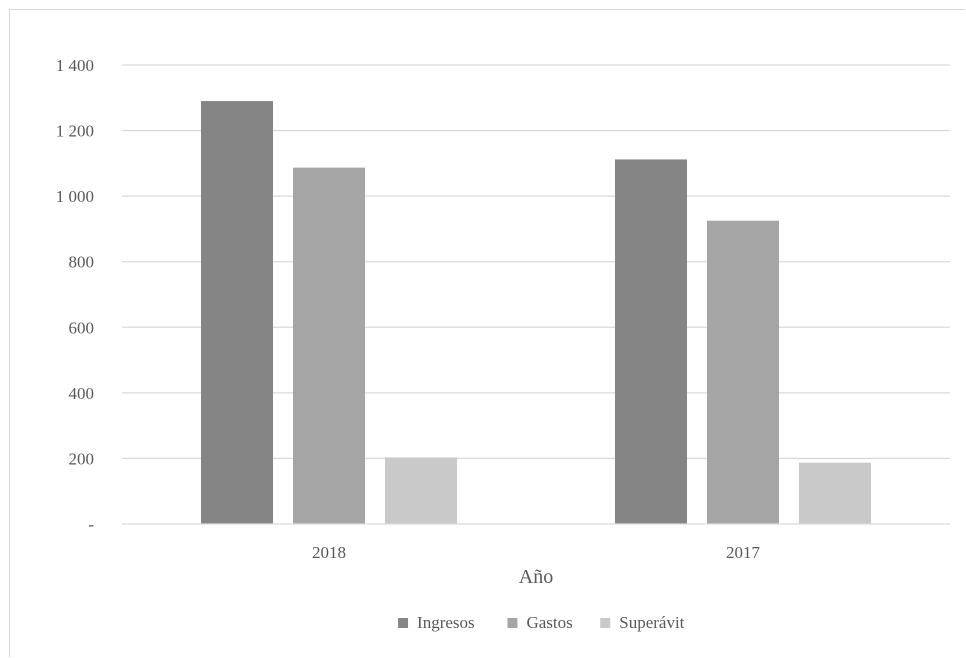  What do you see at coordinates (91, 524) in the screenshot?
I see `y-tick-label: -` at bounding box center [91, 524].